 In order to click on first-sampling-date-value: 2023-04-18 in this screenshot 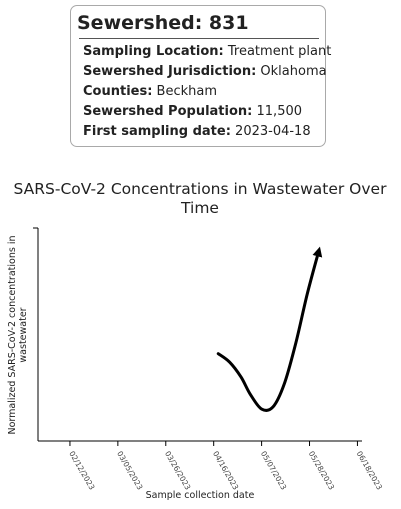, I will do `click(273, 131)`.